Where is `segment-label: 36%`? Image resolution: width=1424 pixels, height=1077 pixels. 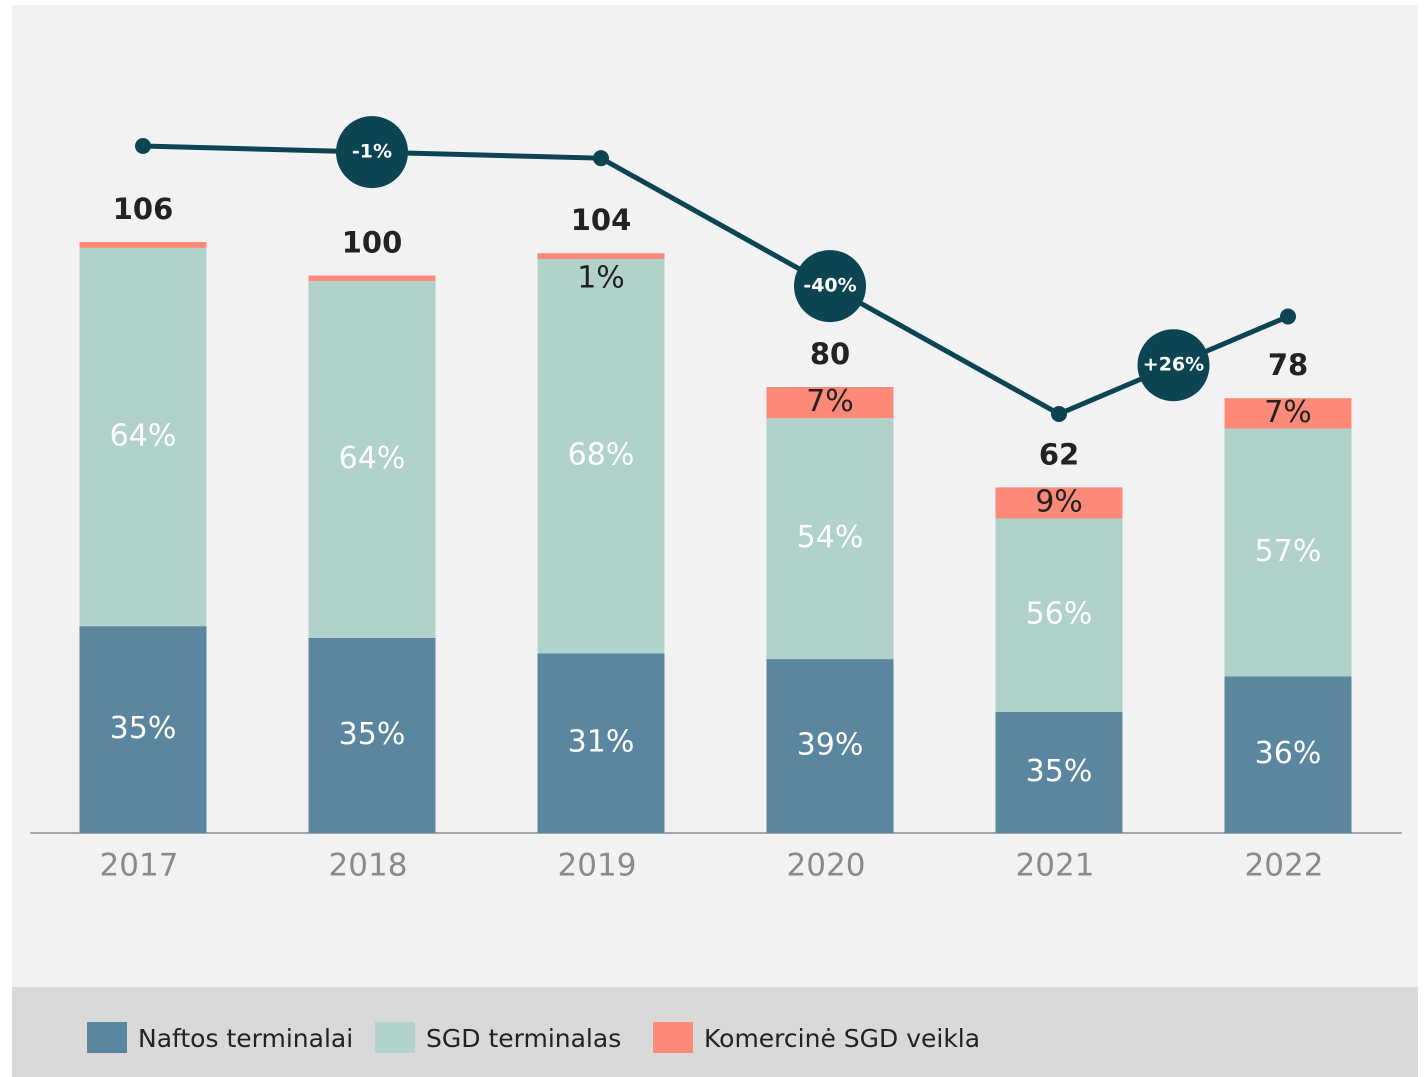 segment-label: 36% is located at coordinates (1288, 753).